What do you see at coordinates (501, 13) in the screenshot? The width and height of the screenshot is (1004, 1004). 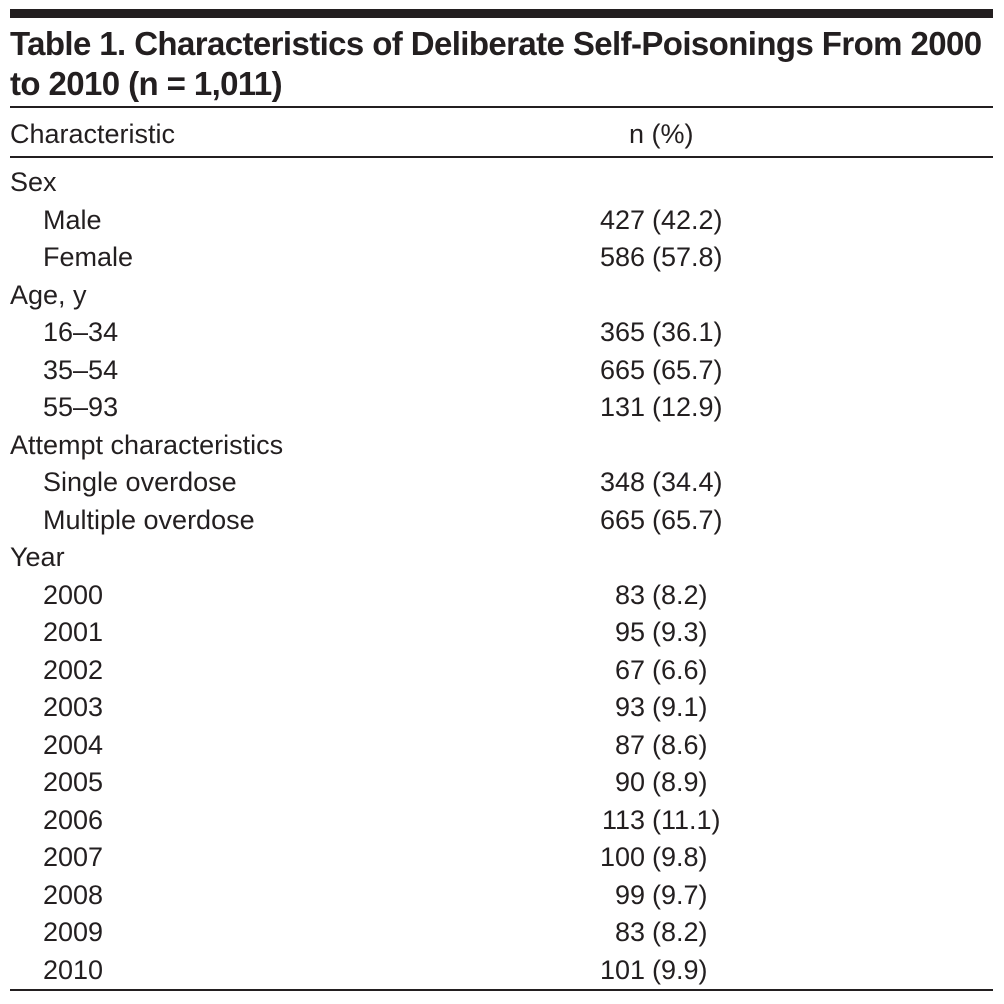 I see `top-rule` at bounding box center [501, 13].